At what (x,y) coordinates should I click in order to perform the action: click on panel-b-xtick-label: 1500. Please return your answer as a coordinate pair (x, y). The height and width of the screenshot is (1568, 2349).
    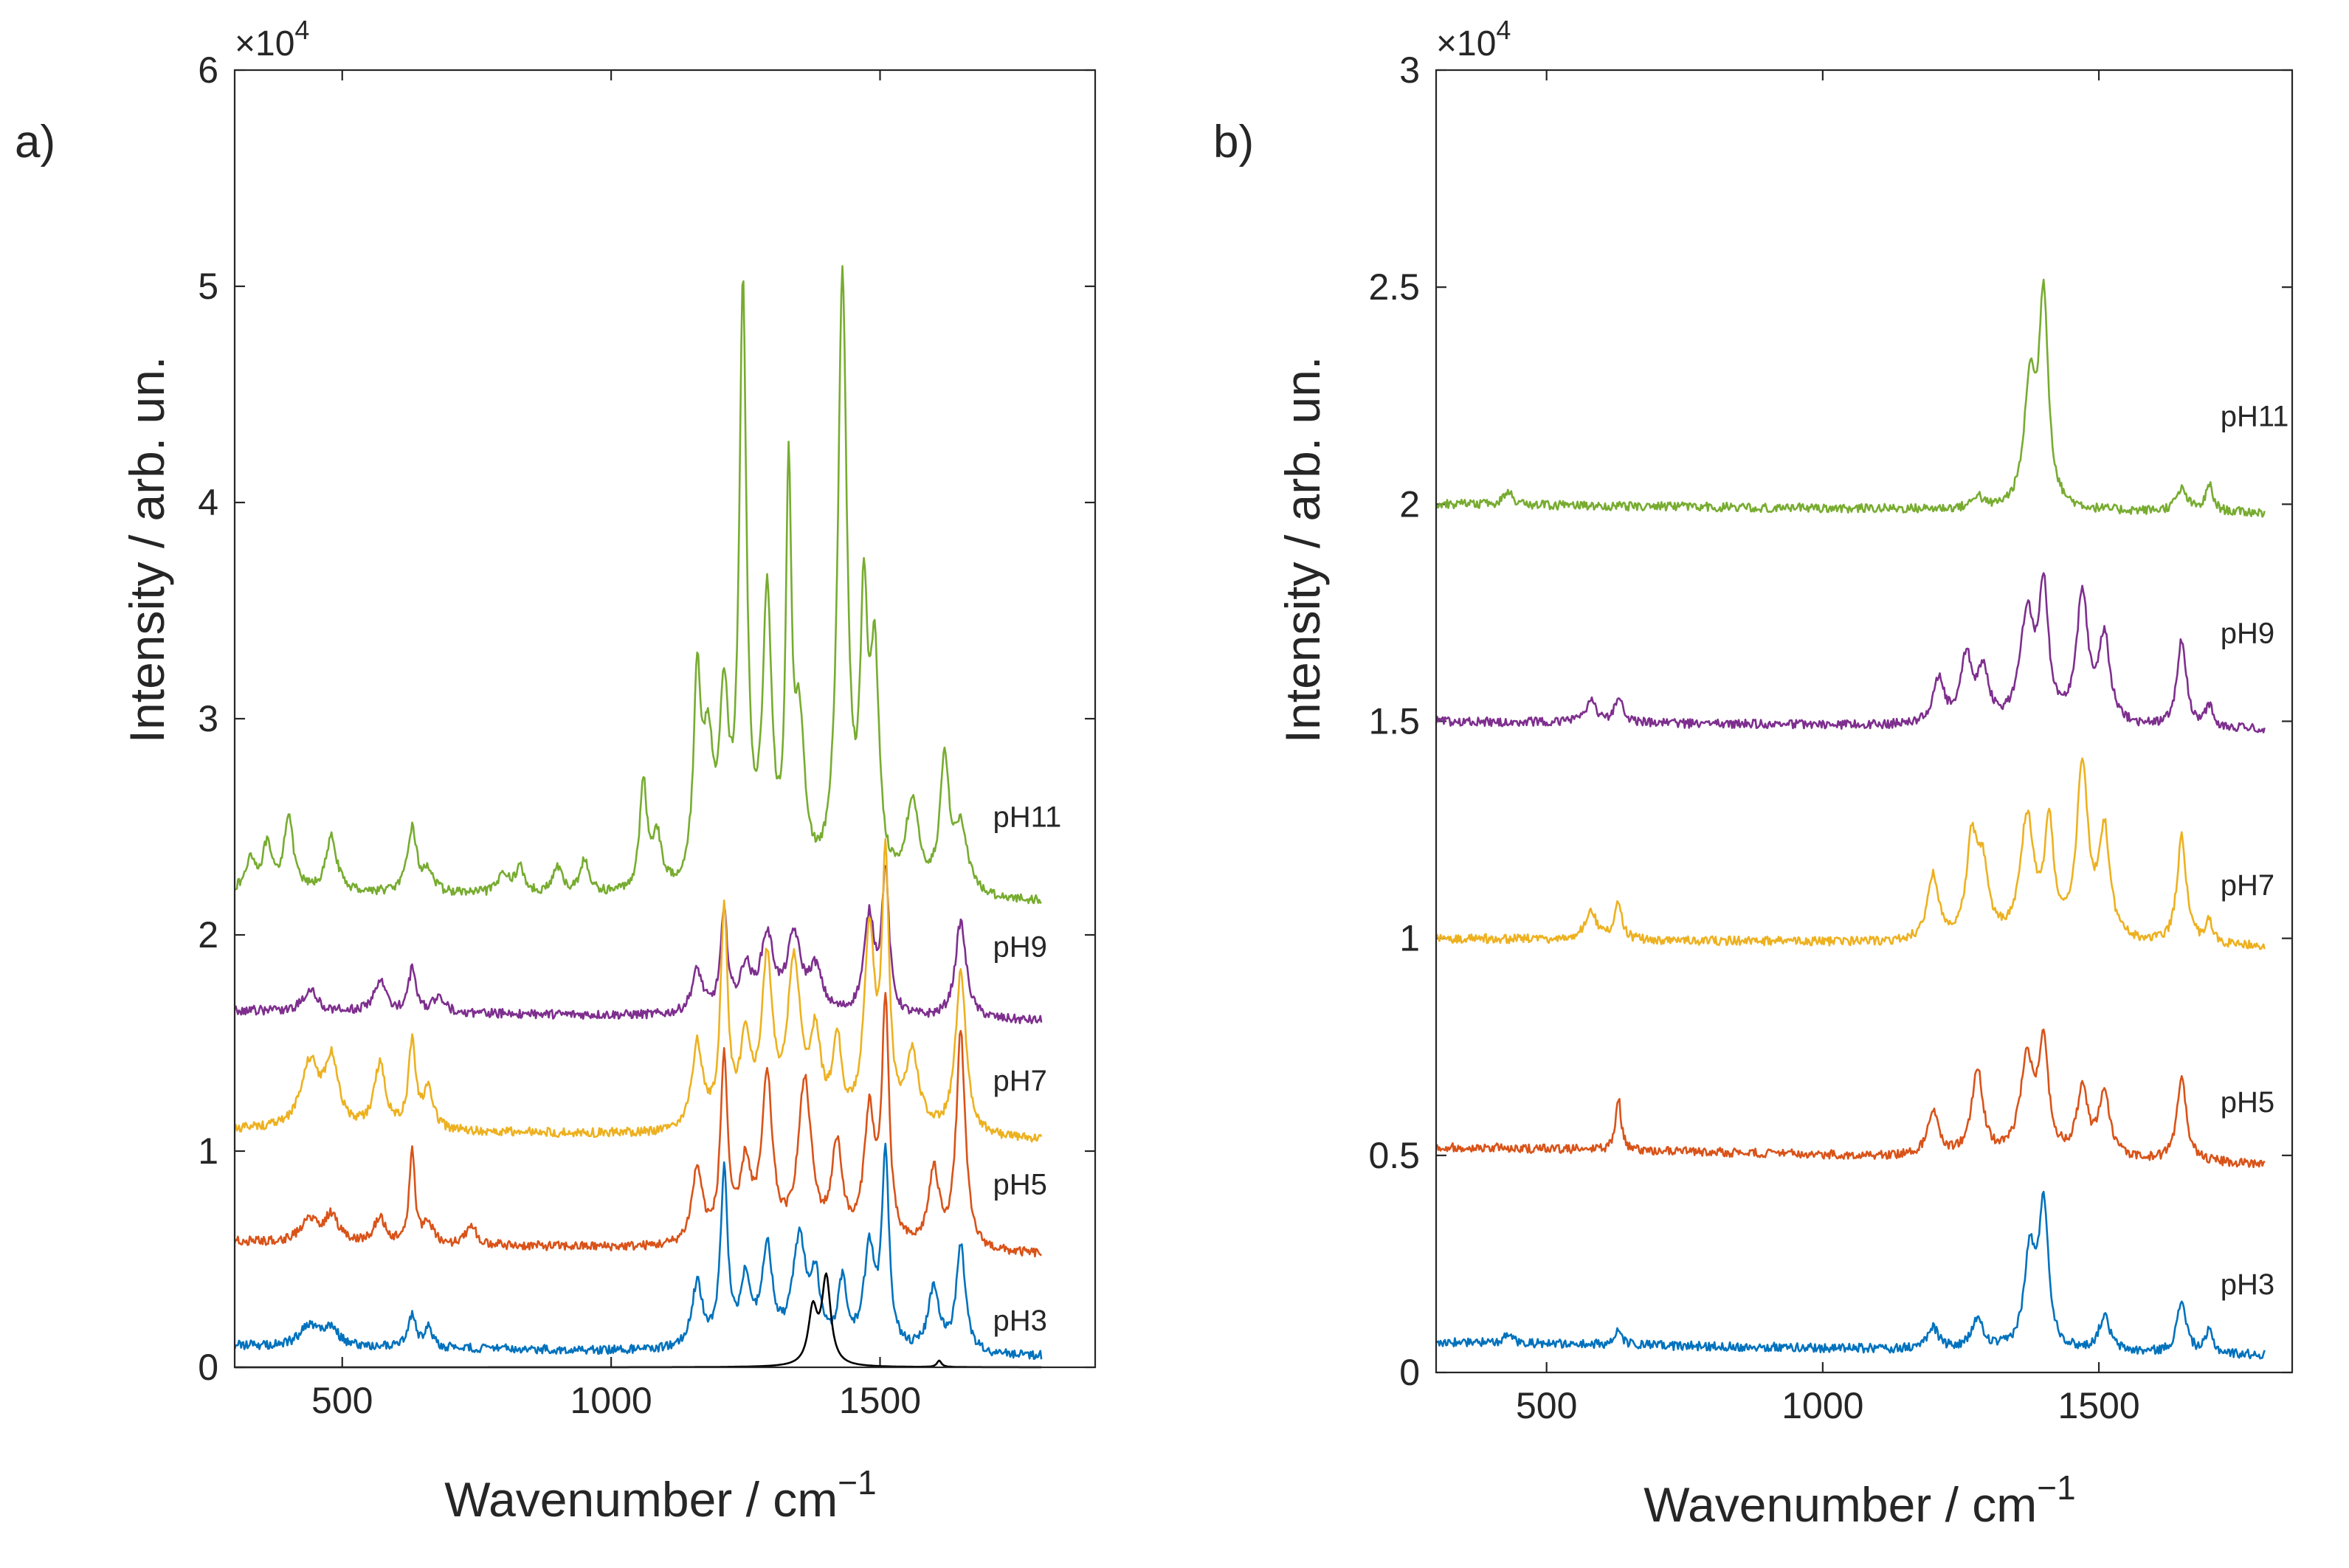
    Looking at the image, I should click on (2098, 1405).